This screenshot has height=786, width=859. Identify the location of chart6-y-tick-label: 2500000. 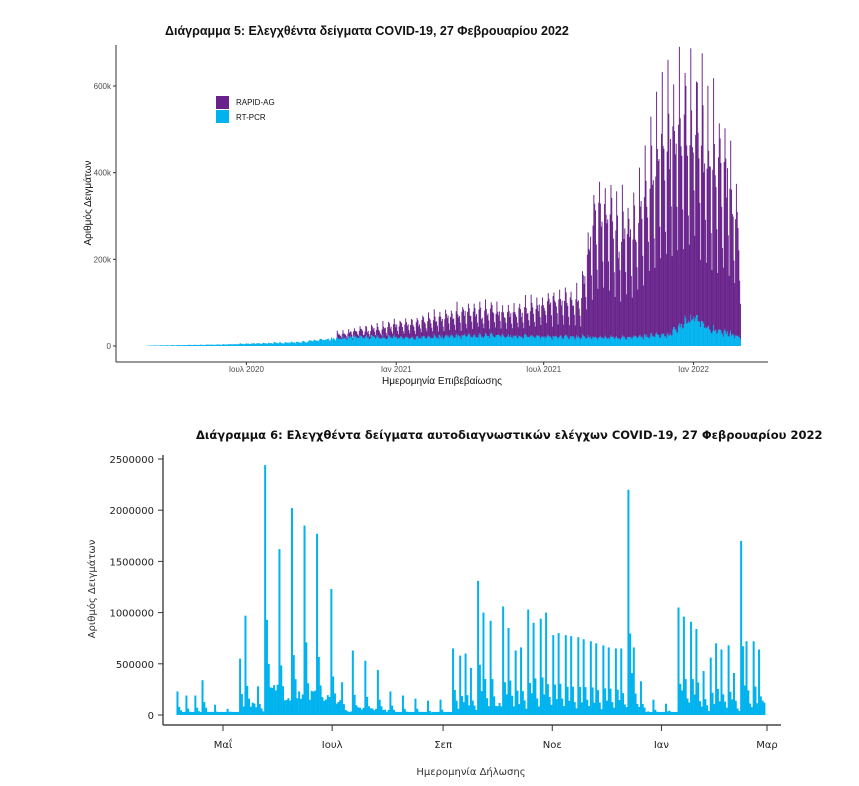
(131, 460).